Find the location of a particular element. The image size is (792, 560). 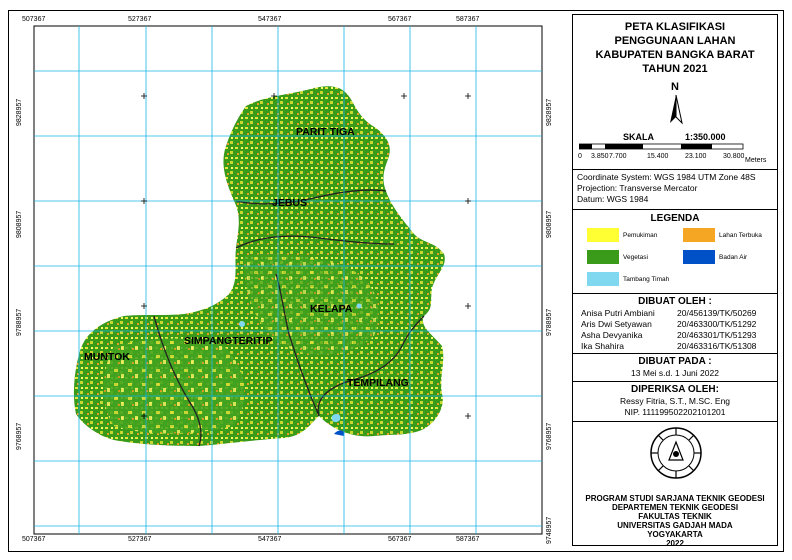

date-value: 13 Mei s.d. 1 Juni 2022 is located at coordinates (675, 373).